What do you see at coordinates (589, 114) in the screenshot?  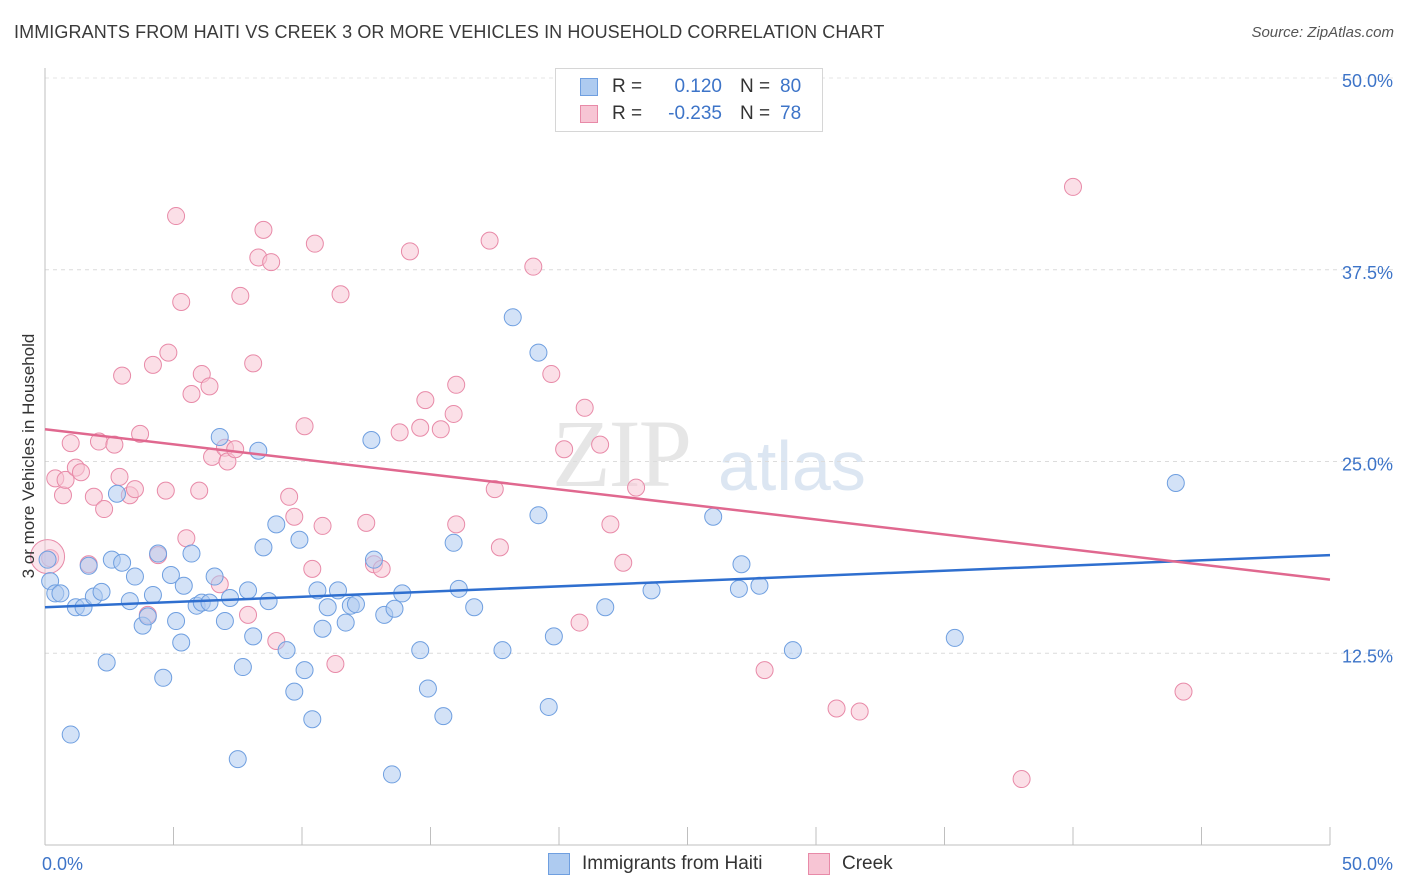 I see `legend-swatch-creek` at bounding box center [589, 114].